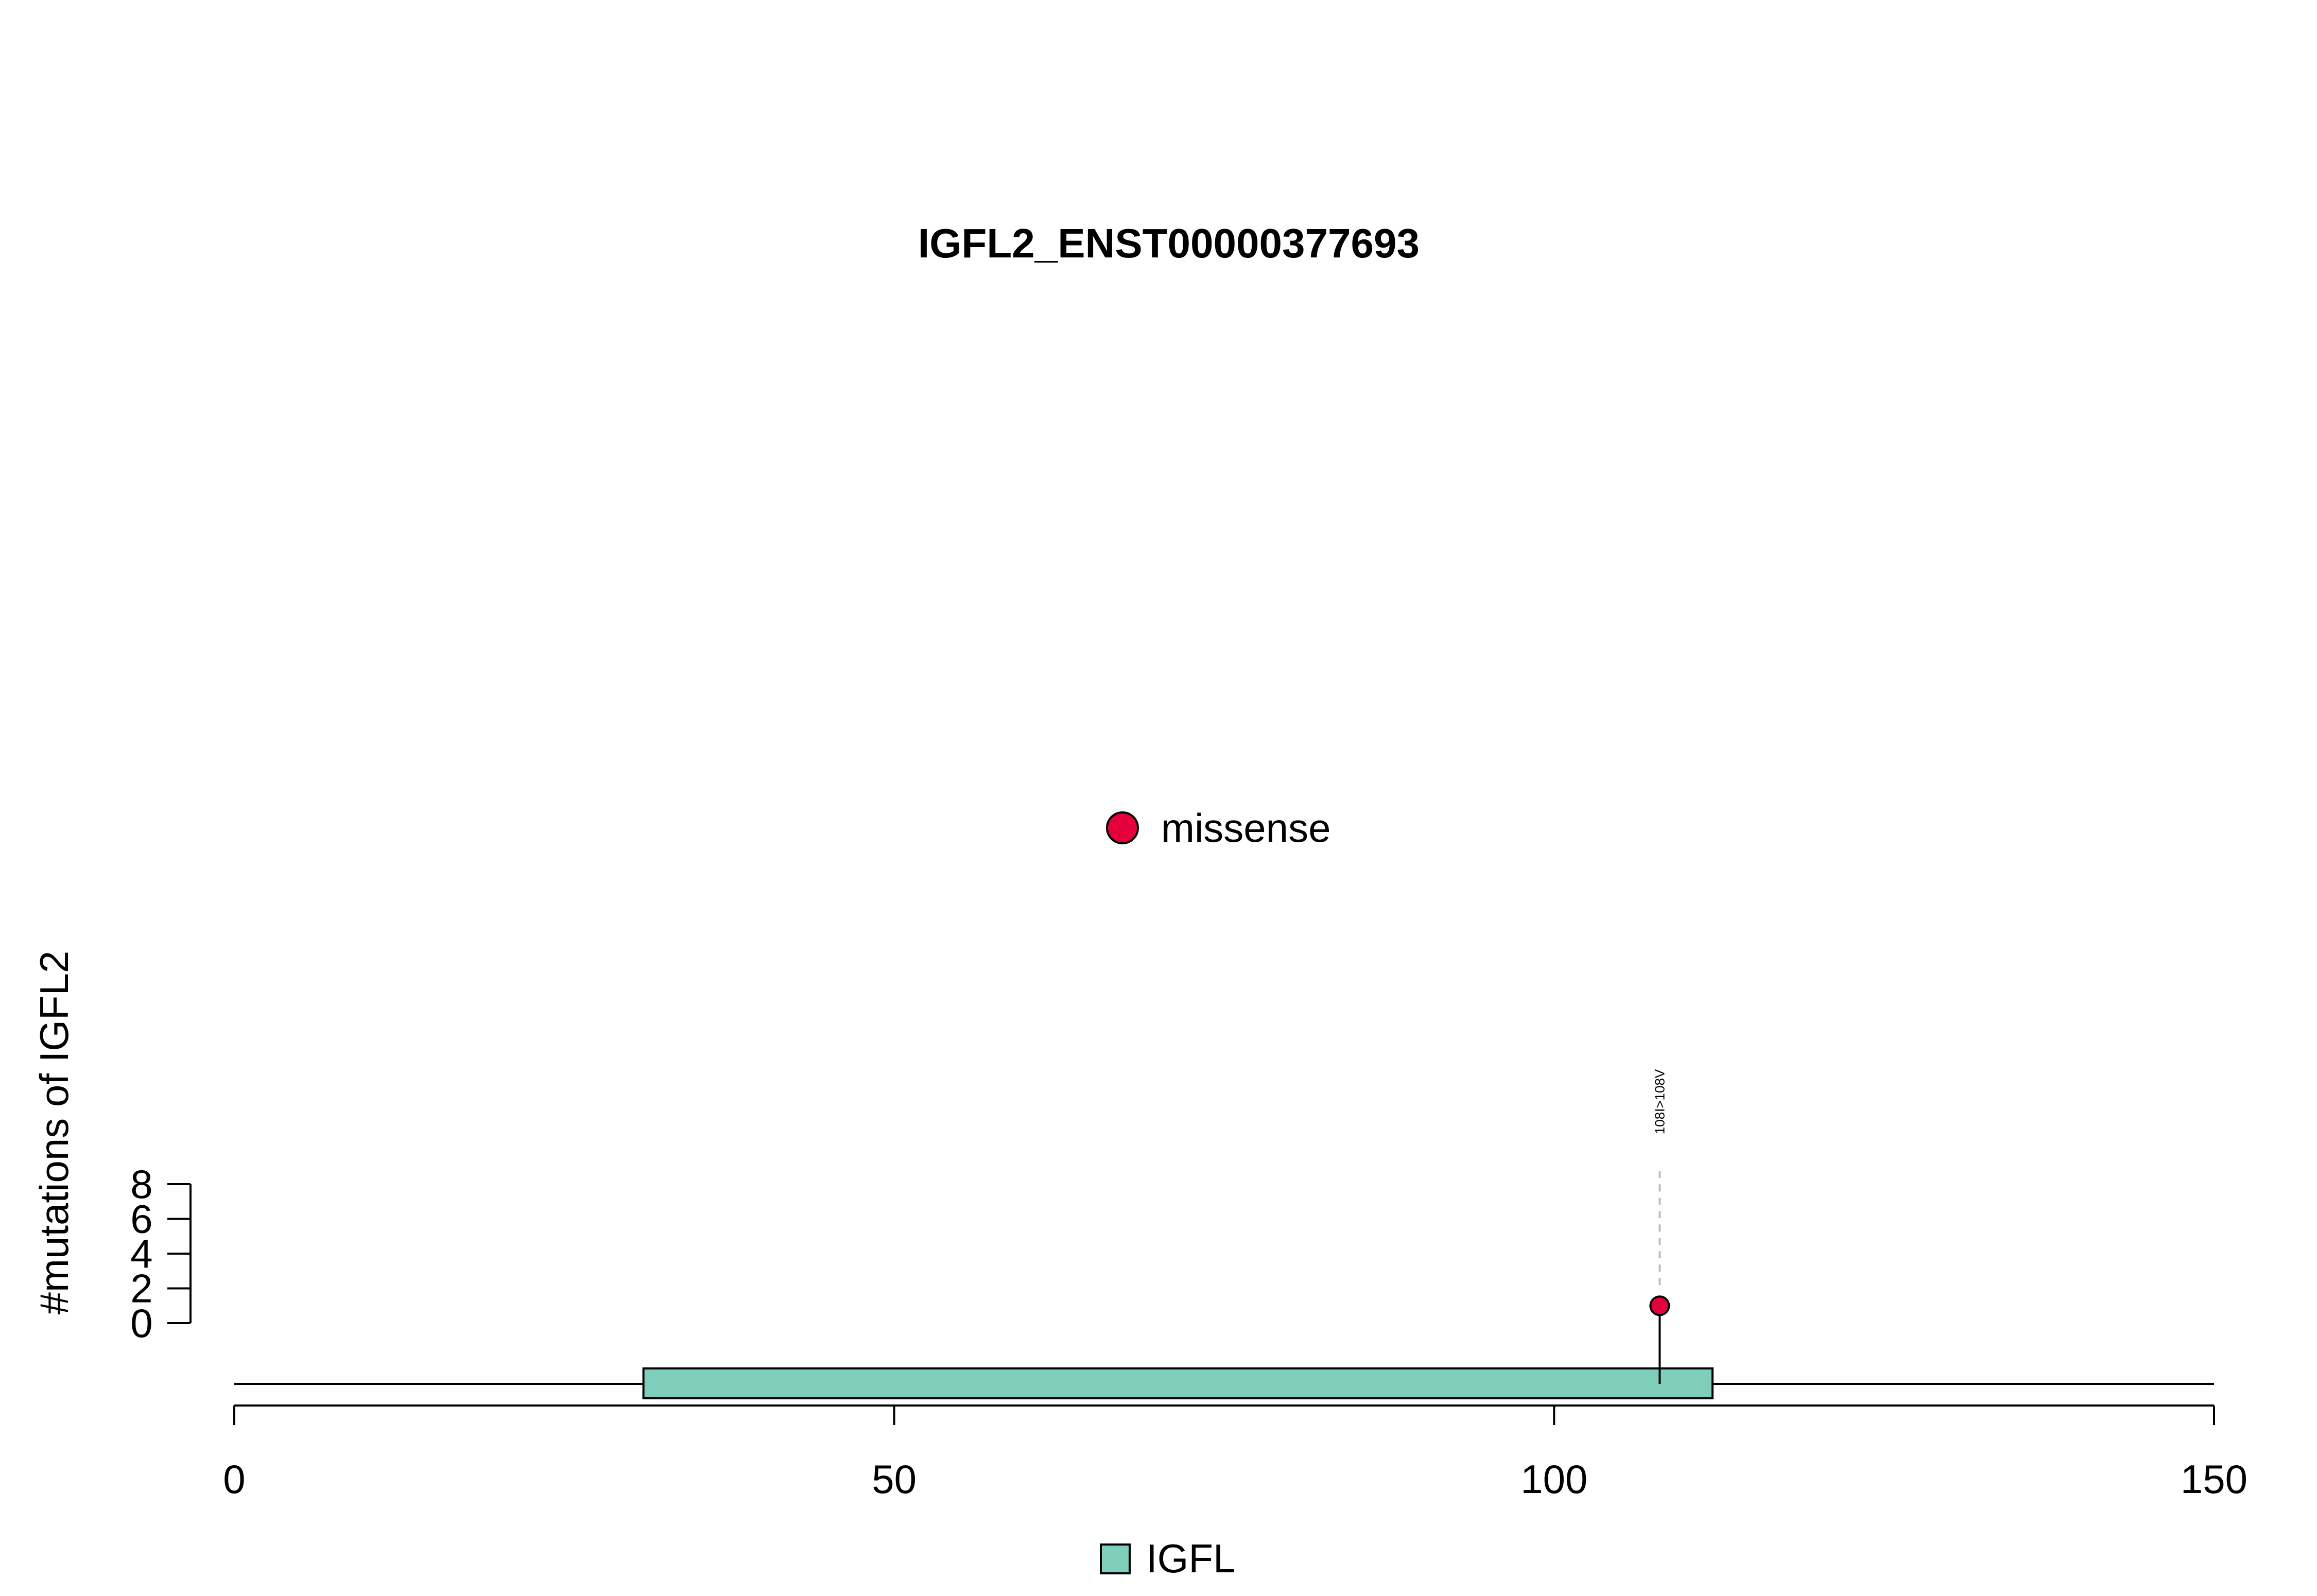  Describe the element at coordinates (1659, 1101) in the screenshot. I see `mutation-label: 108I>108V` at that location.